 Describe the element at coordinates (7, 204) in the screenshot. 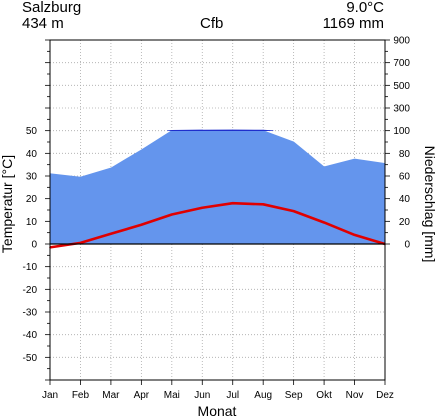

I see `y-axis-label-left: Temperatur [°C]` at that location.